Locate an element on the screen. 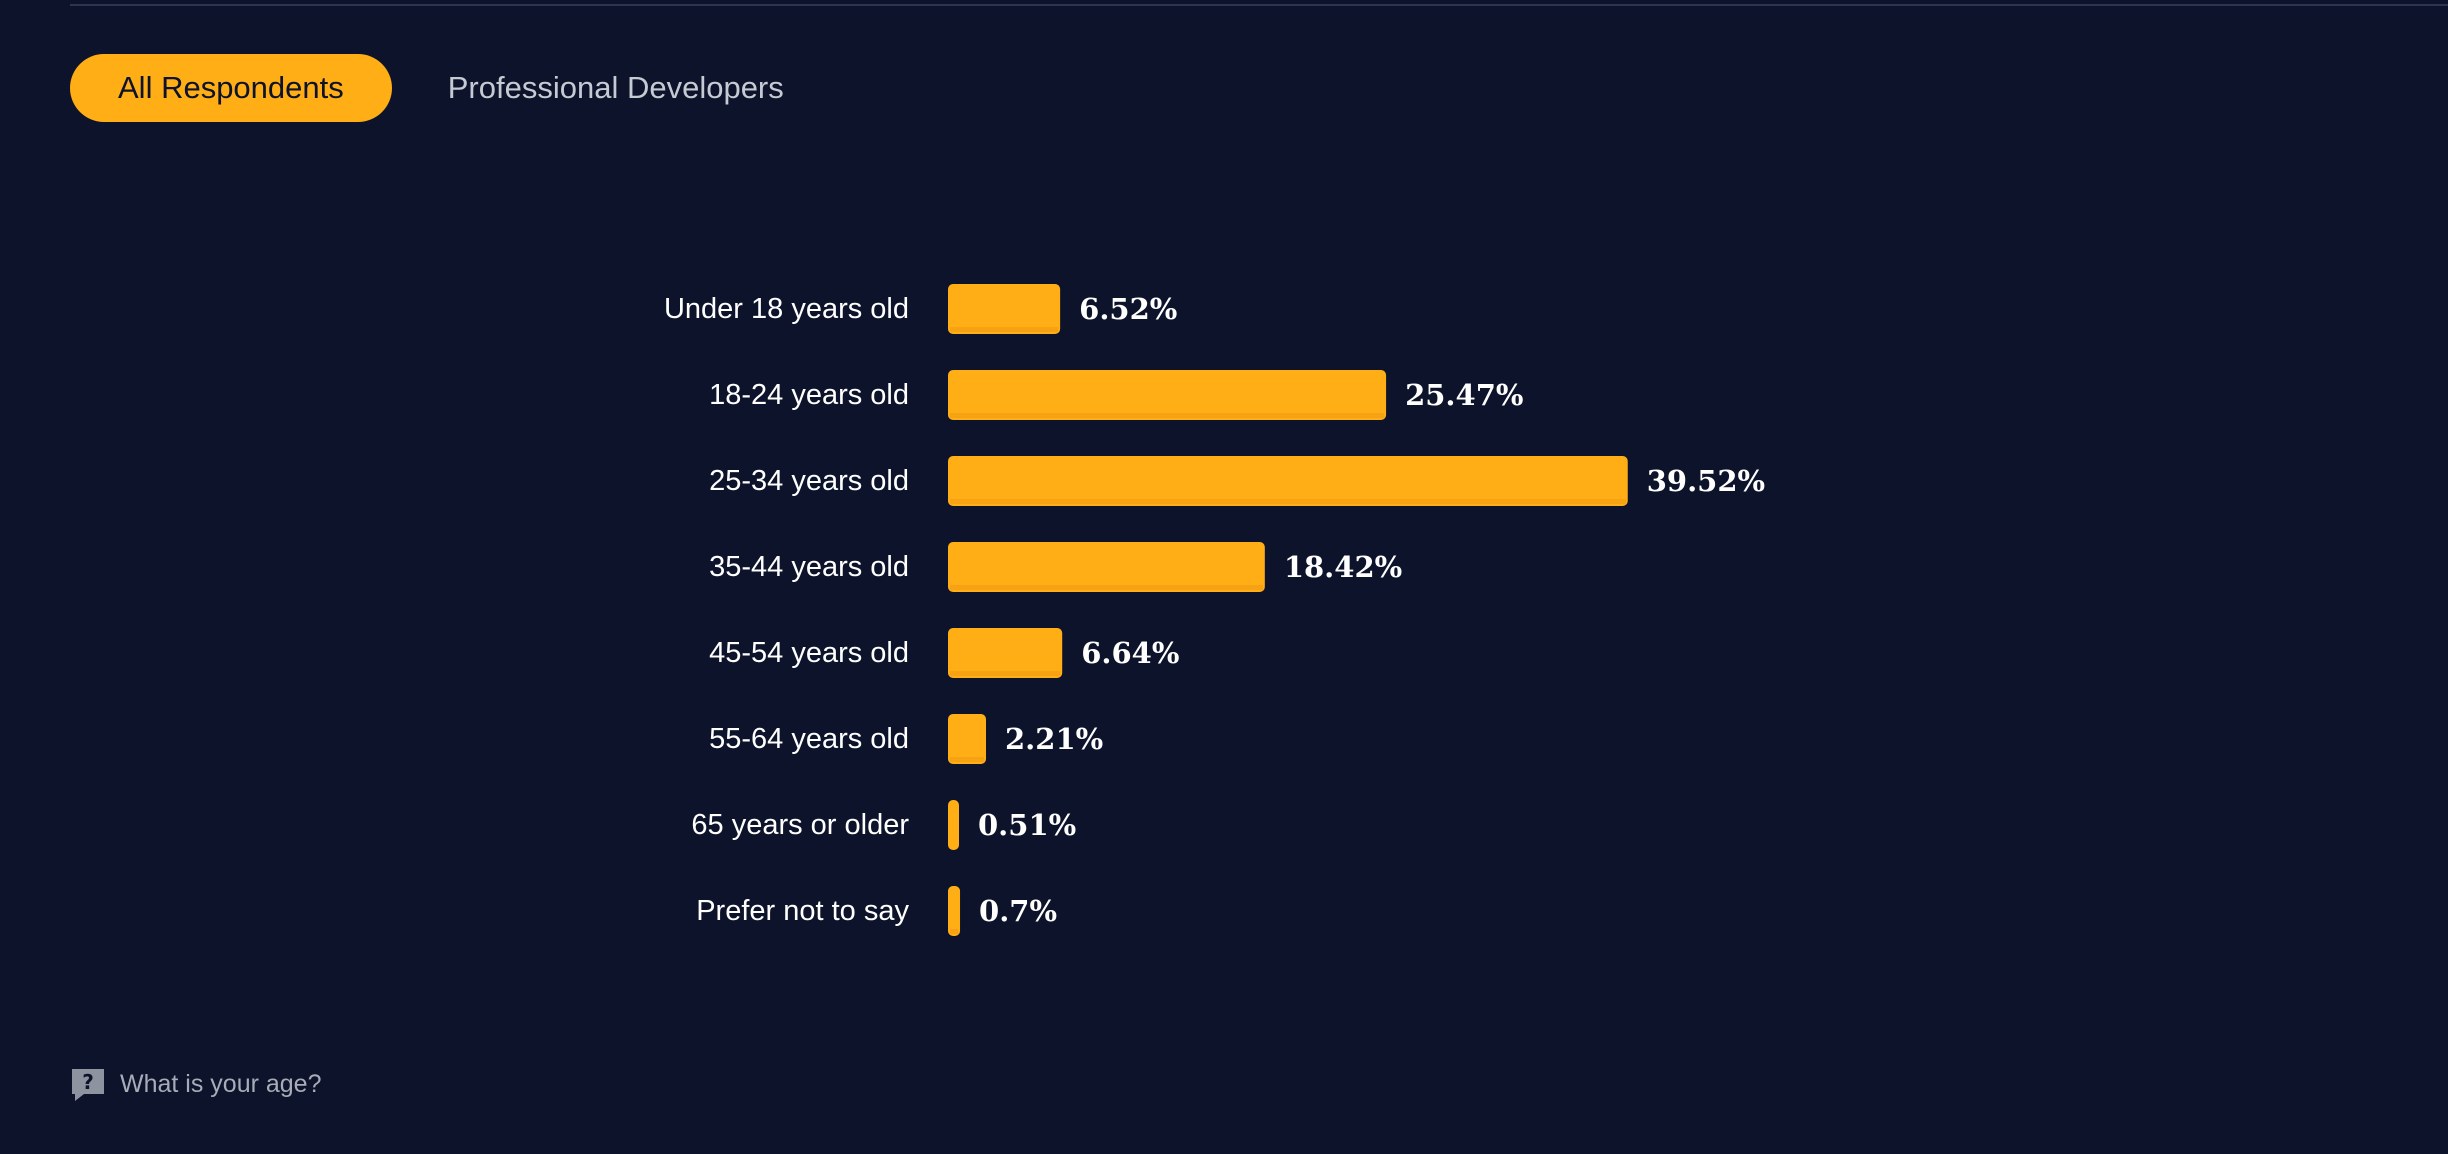 This screenshot has width=2448, height=1154. category-label: Under 18 years old is located at coordinates (786, 309).